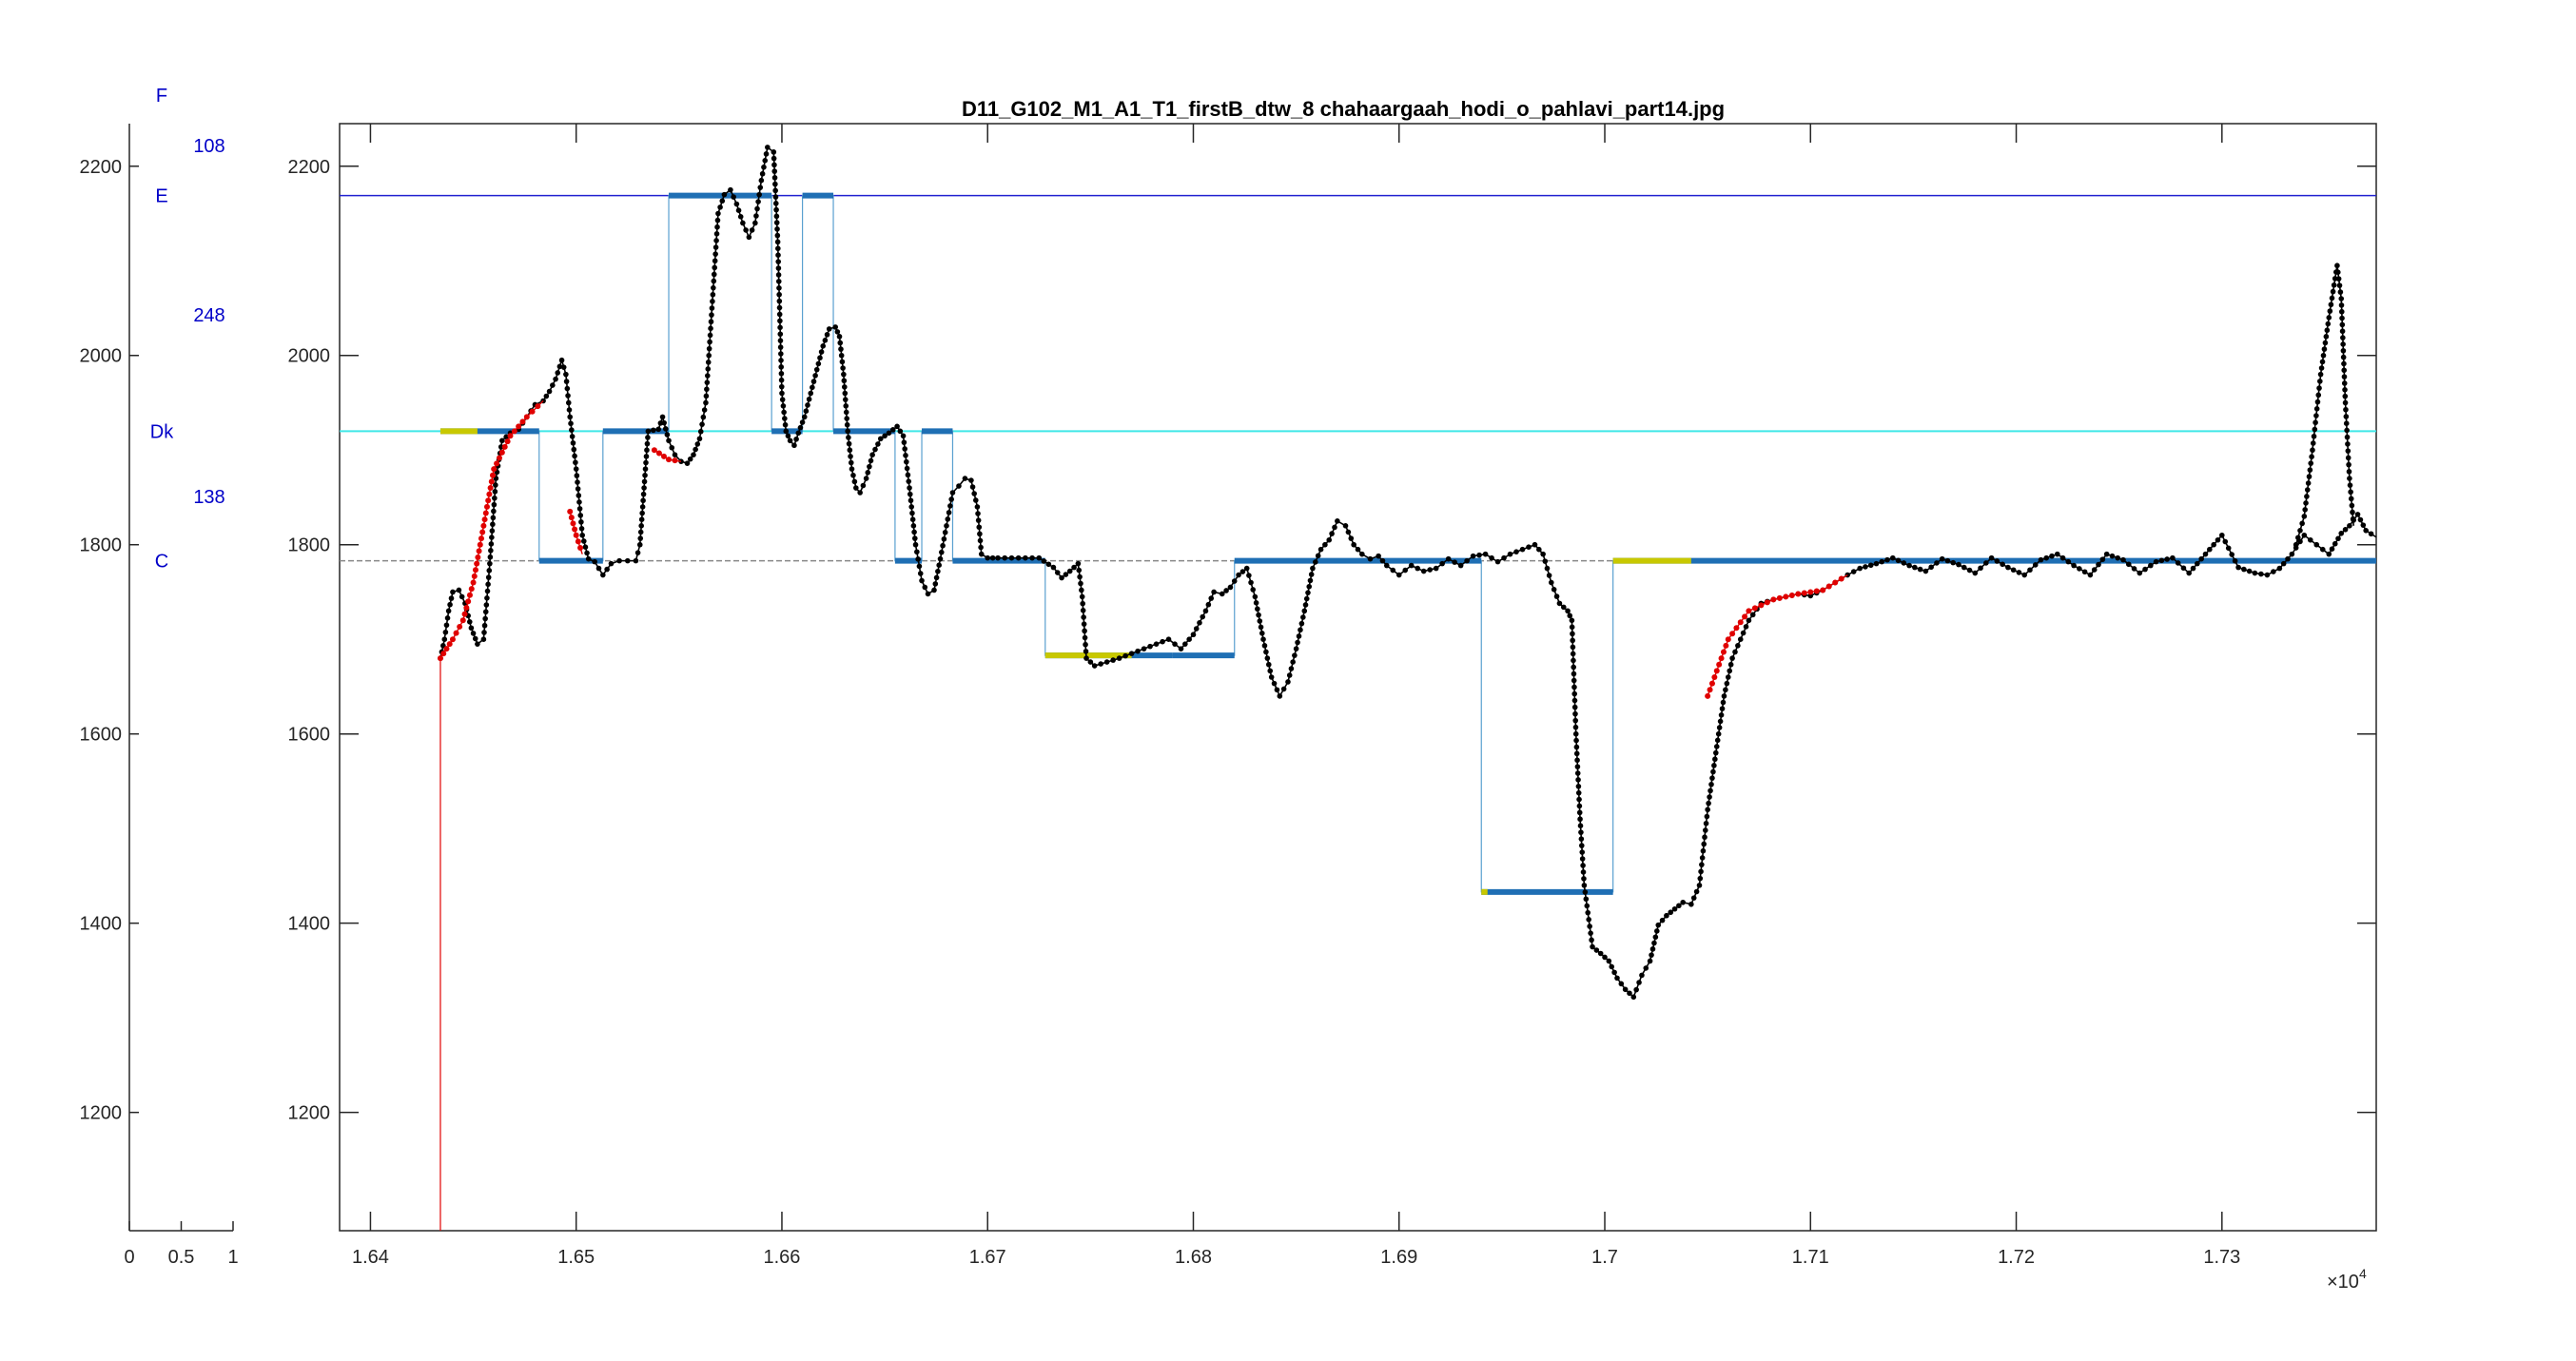 This screenshot has height=1361, width=2576. Describe the element at coordinates (102, 1113) in the screenshot. I see `side-y-tick-label: 1200` at that location.